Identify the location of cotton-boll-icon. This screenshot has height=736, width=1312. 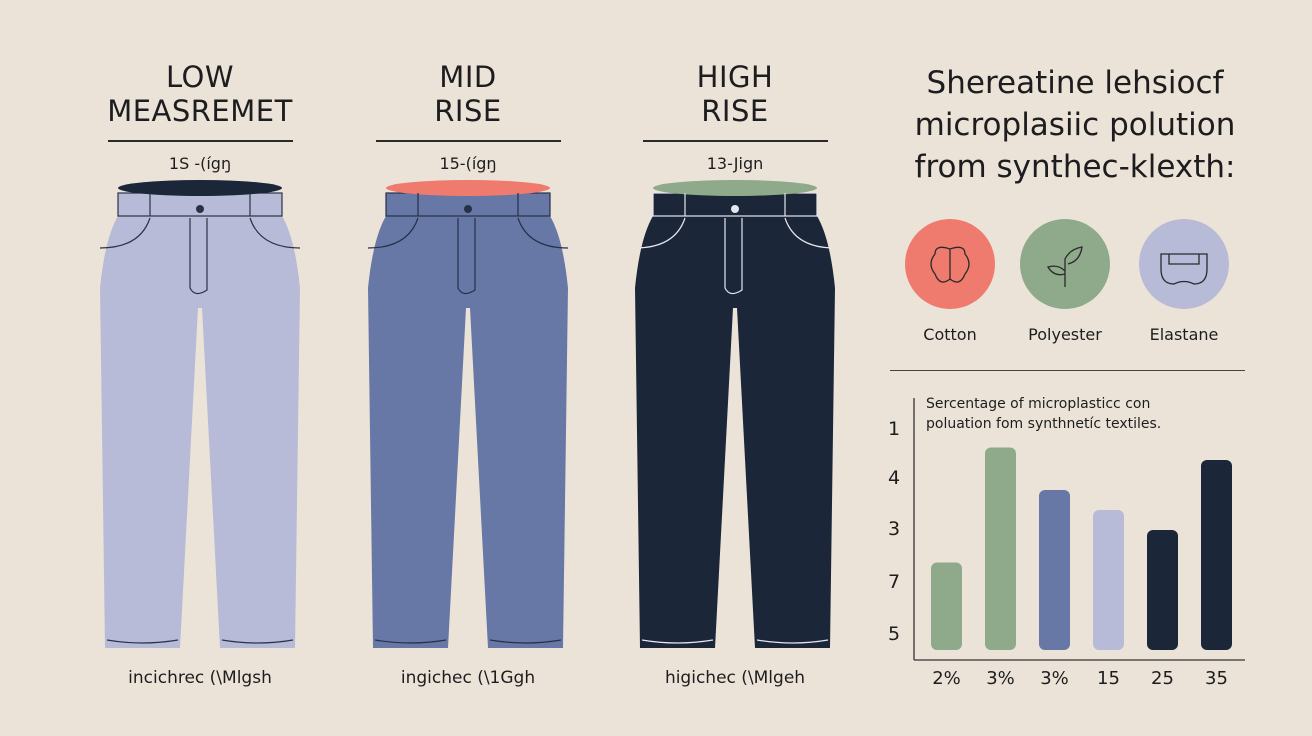
(950, 264).